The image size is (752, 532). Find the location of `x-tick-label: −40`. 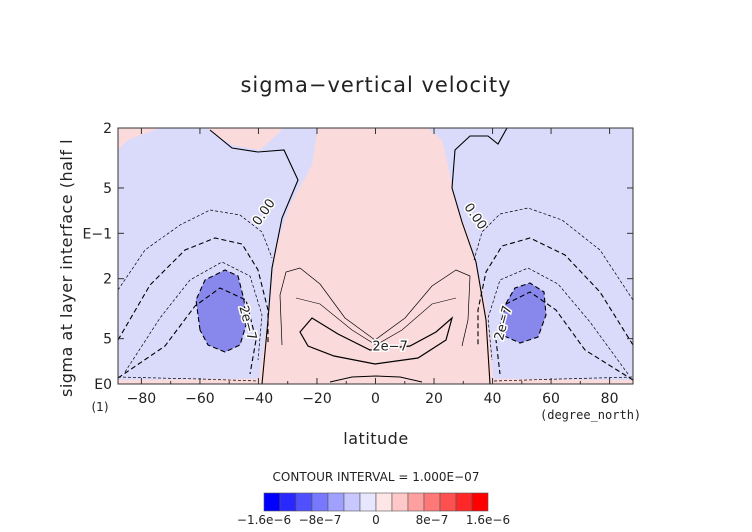

x-tick-label: −40 is located at coordinates (259, 399).